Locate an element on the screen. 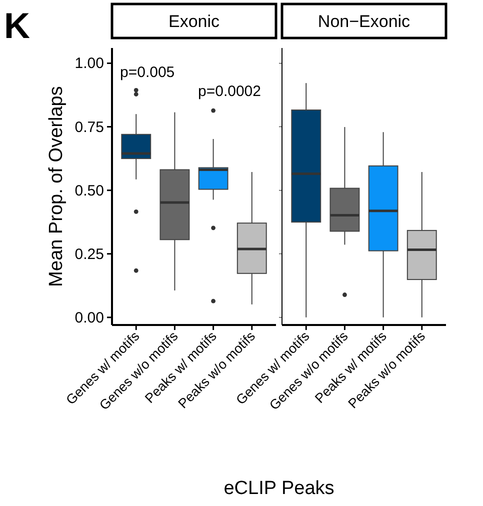 This screenshot has height=506, width=483. annotation: p=0.005 is located at coordinates (147, 72).